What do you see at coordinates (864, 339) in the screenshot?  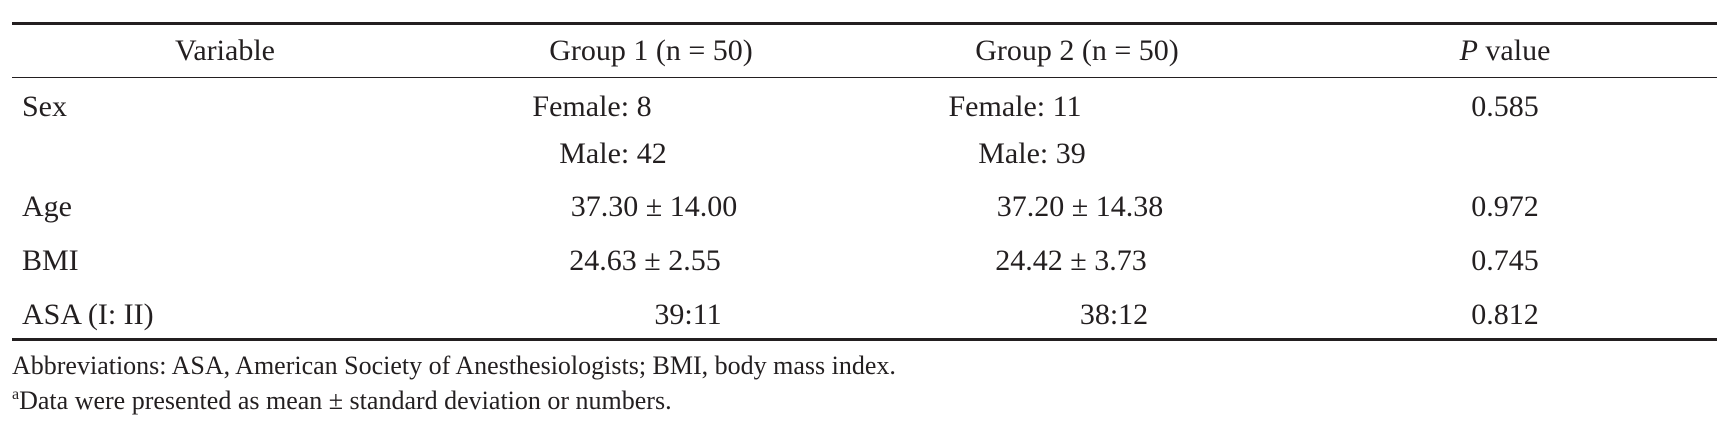 I see `table-bottom-rule` at bounding box center [864, 339].